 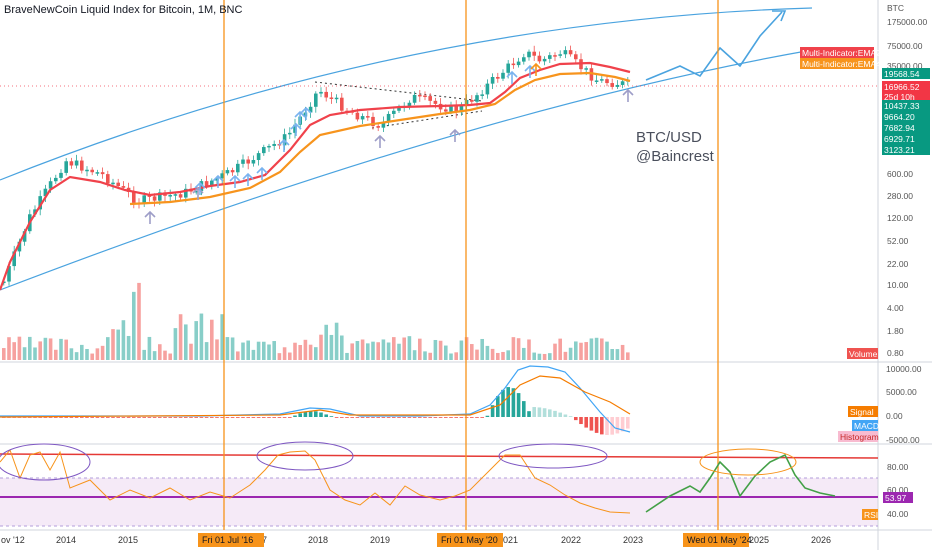 What do you see at coordinates (902, 106) in the screenshot?
I see `price-tag: 10437.33` at bounding box center [902, 106].